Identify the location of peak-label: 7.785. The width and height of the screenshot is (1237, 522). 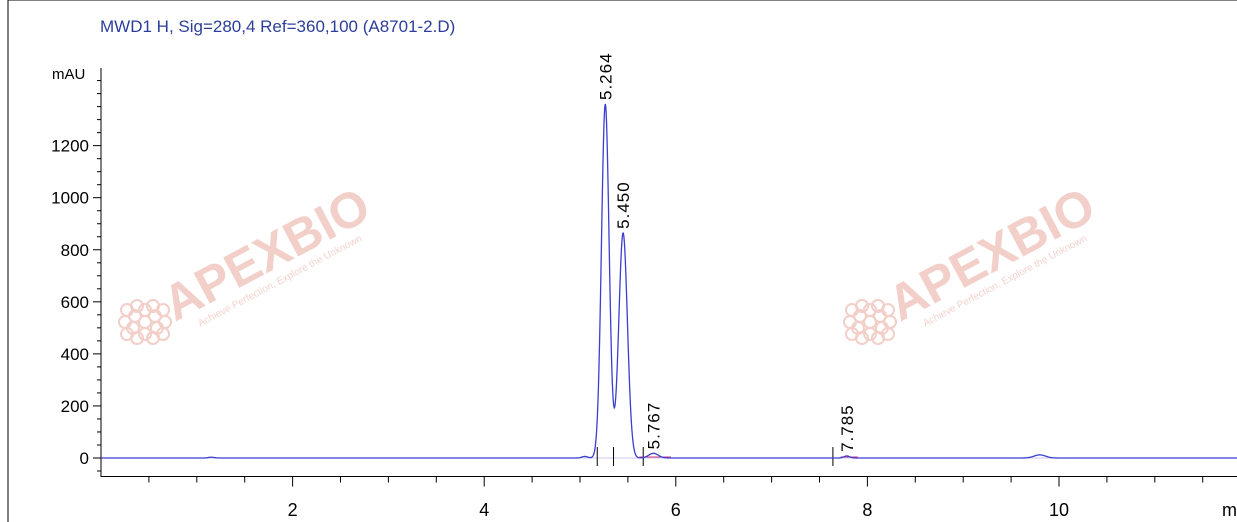
(847, 428).